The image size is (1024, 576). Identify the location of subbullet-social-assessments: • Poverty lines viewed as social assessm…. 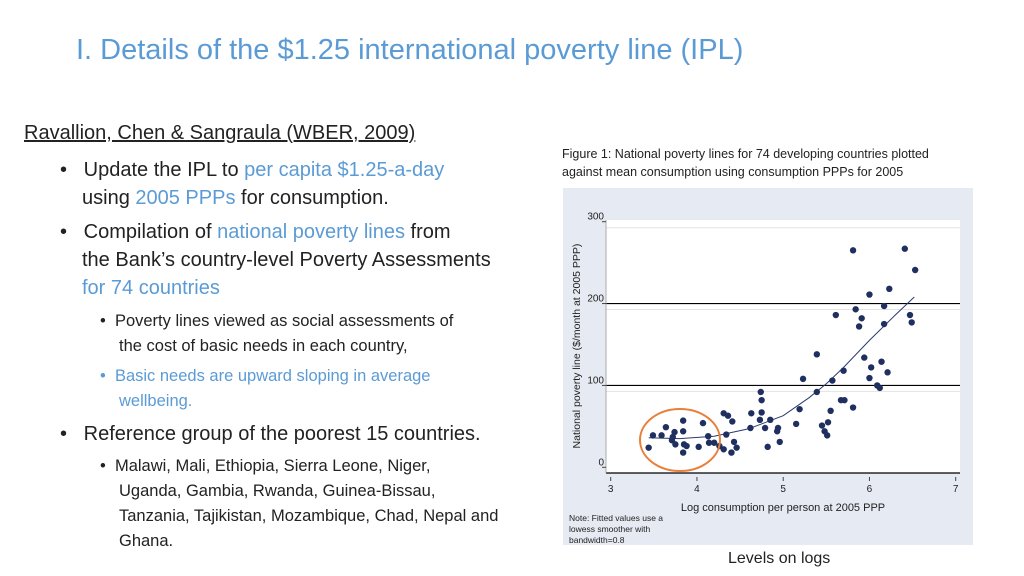
(276, 334).